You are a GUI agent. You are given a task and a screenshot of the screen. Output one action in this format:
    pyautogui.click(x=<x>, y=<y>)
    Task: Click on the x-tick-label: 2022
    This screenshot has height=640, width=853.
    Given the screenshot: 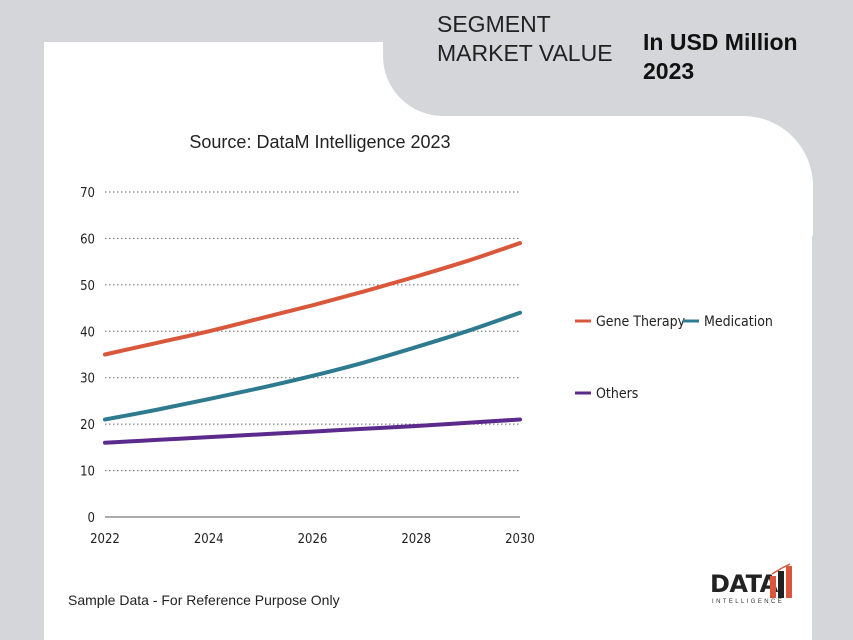 What is the action you would take?
    pyautogui.click(x=105, y=539)
    